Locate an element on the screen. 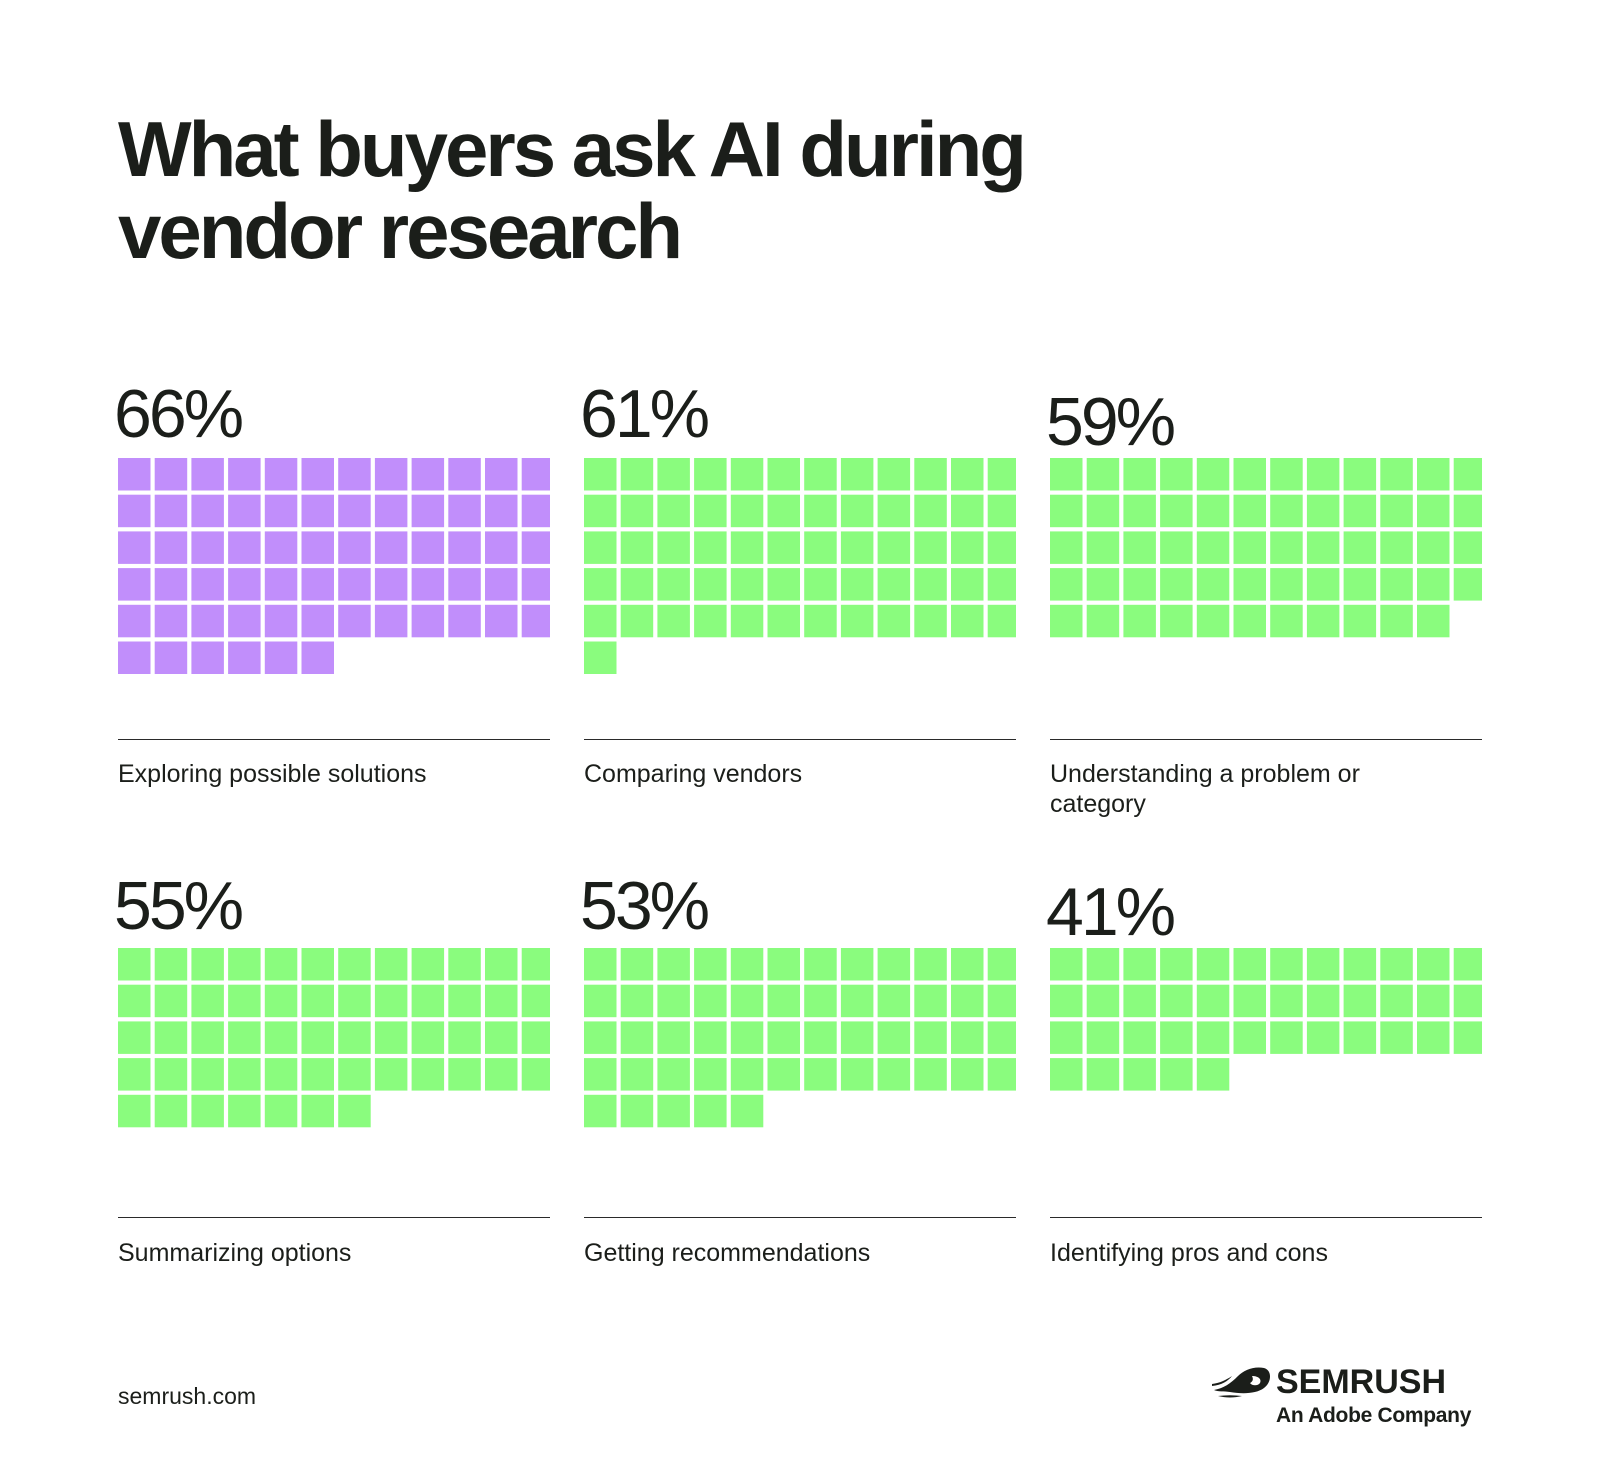  waffle-grid is located at coordinates (800, 566).